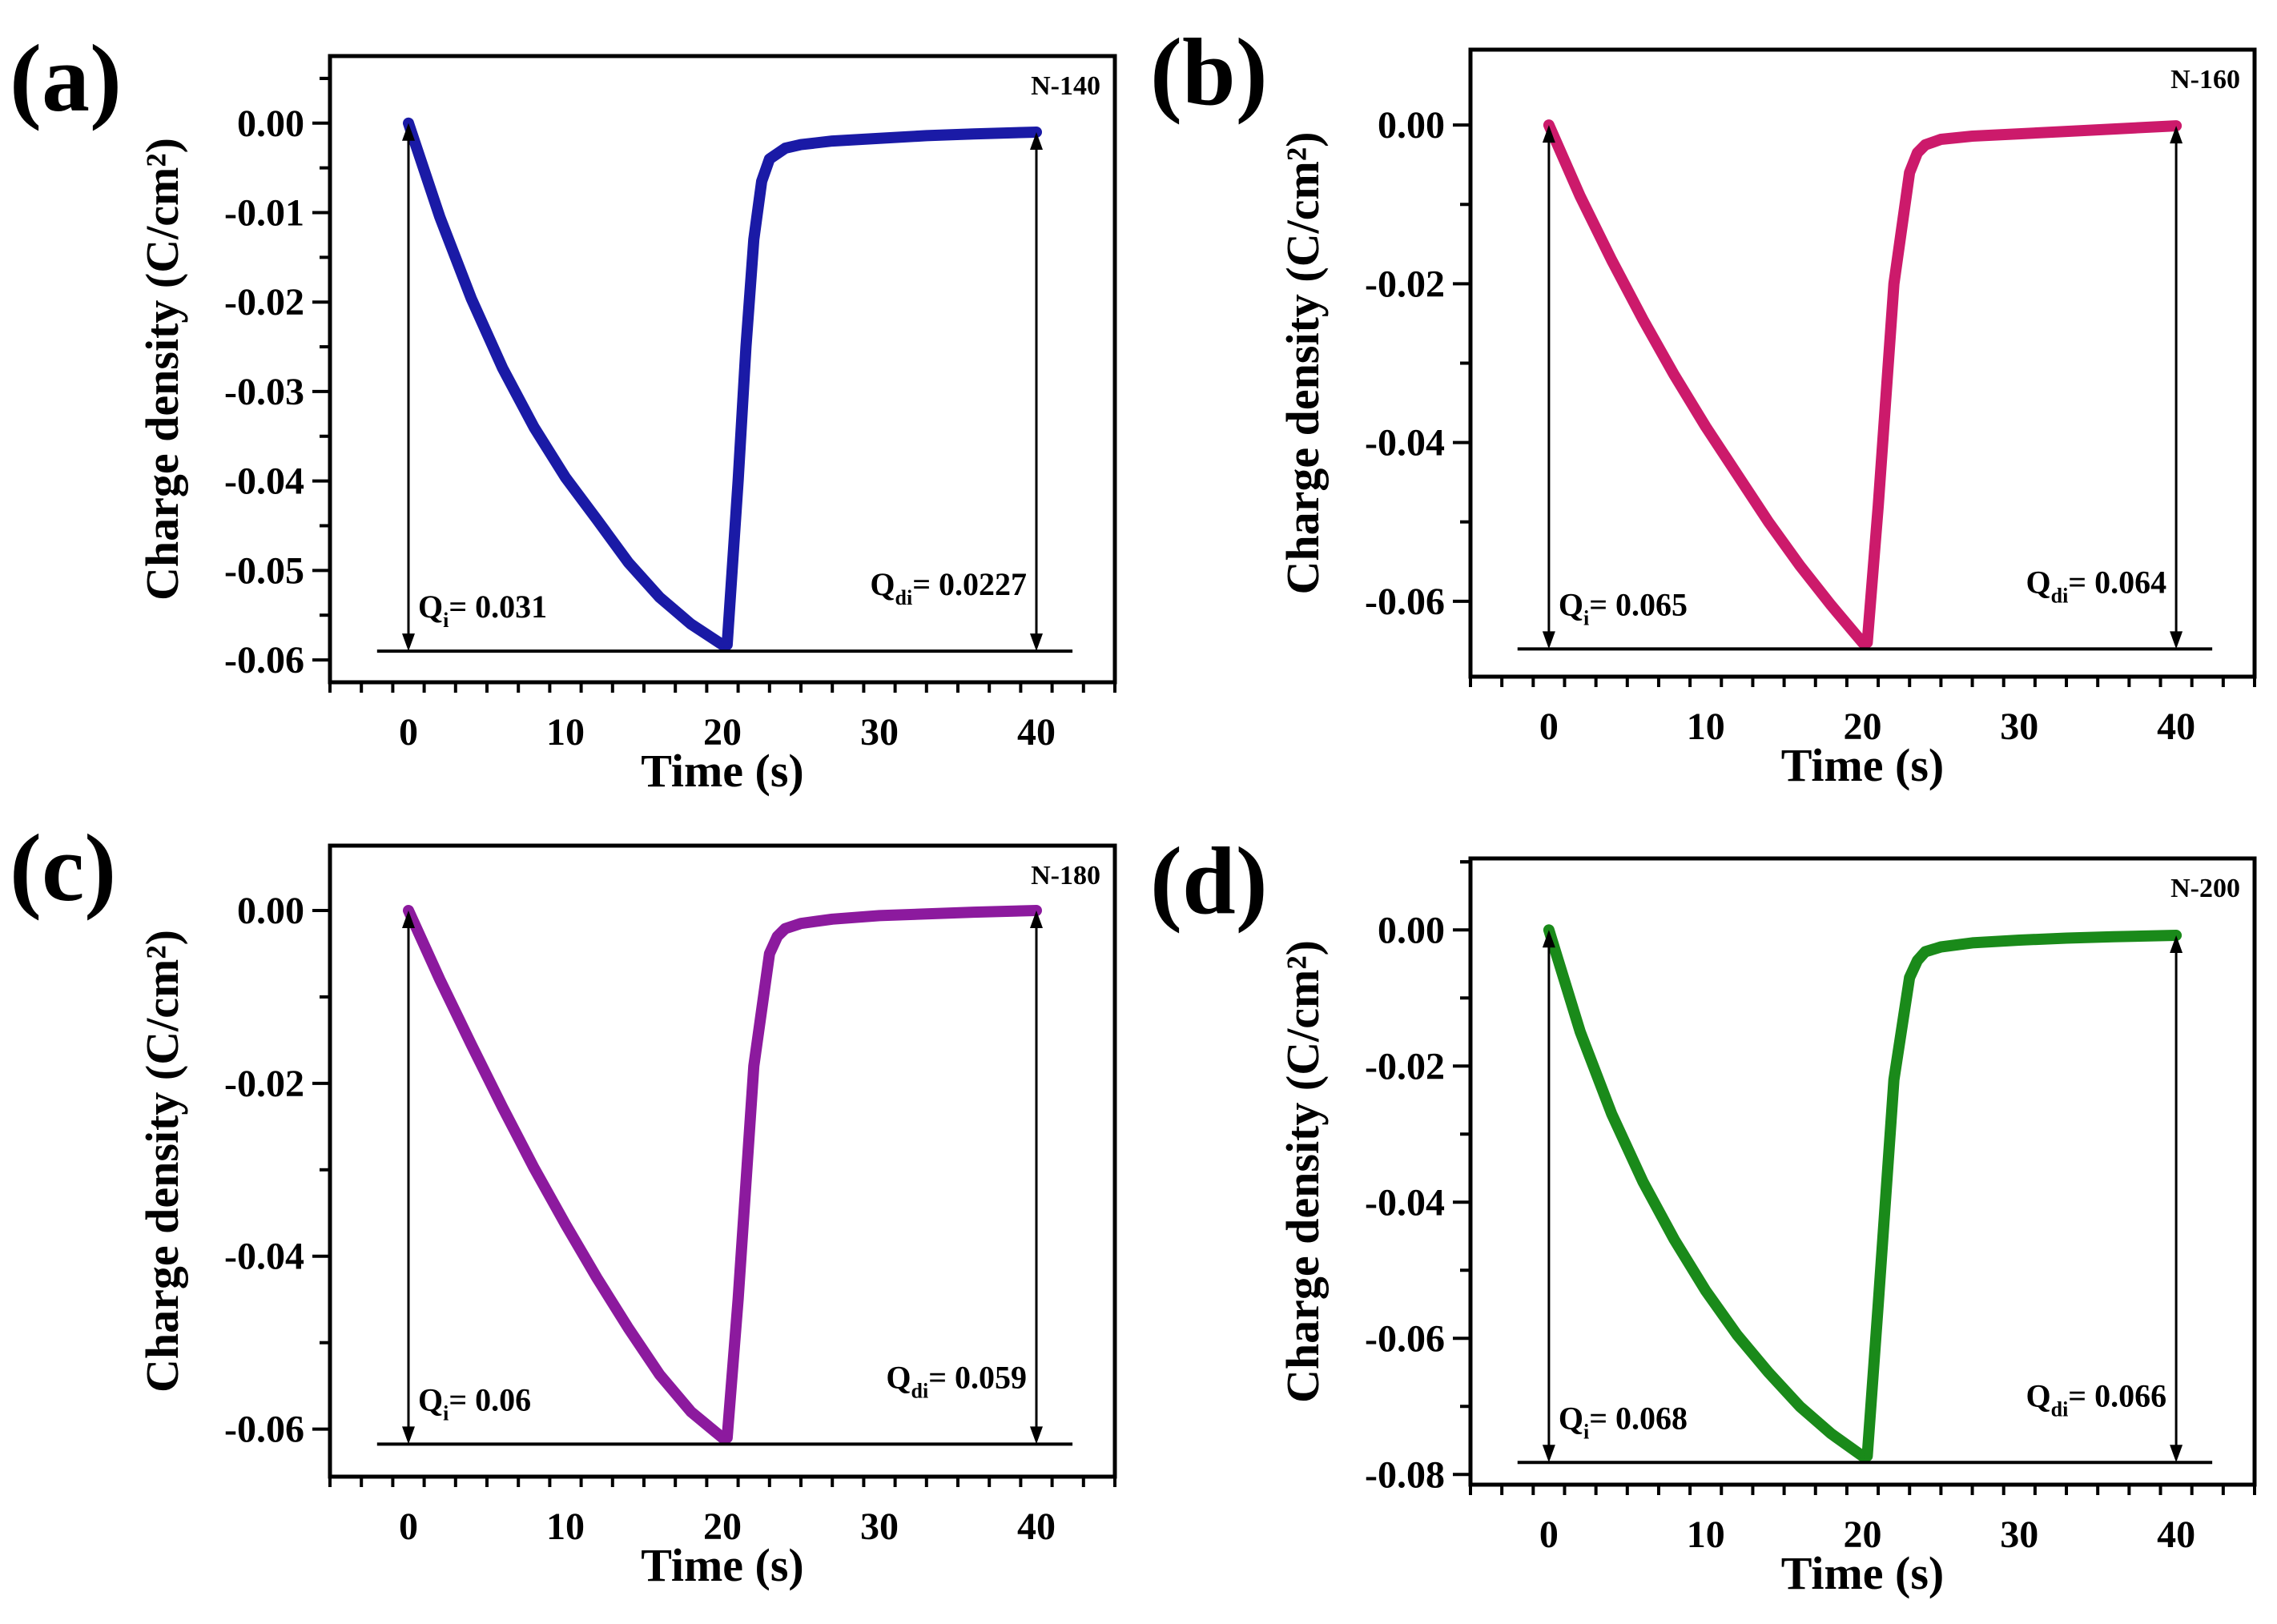 Image resolution: width=2277 pixels, height=1624 pixels. I want to click on sample-label: N-180, so click(1065, 875).